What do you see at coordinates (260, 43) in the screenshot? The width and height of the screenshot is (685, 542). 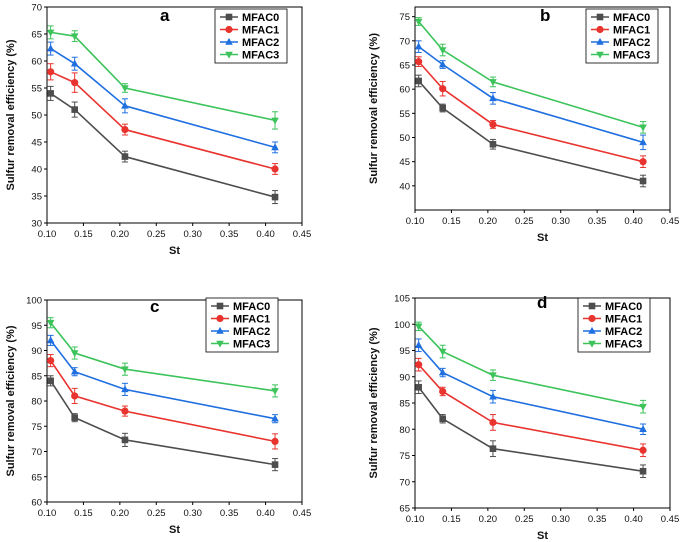 I see `legend-label: MFAC2` at bounding box center [260, 43].